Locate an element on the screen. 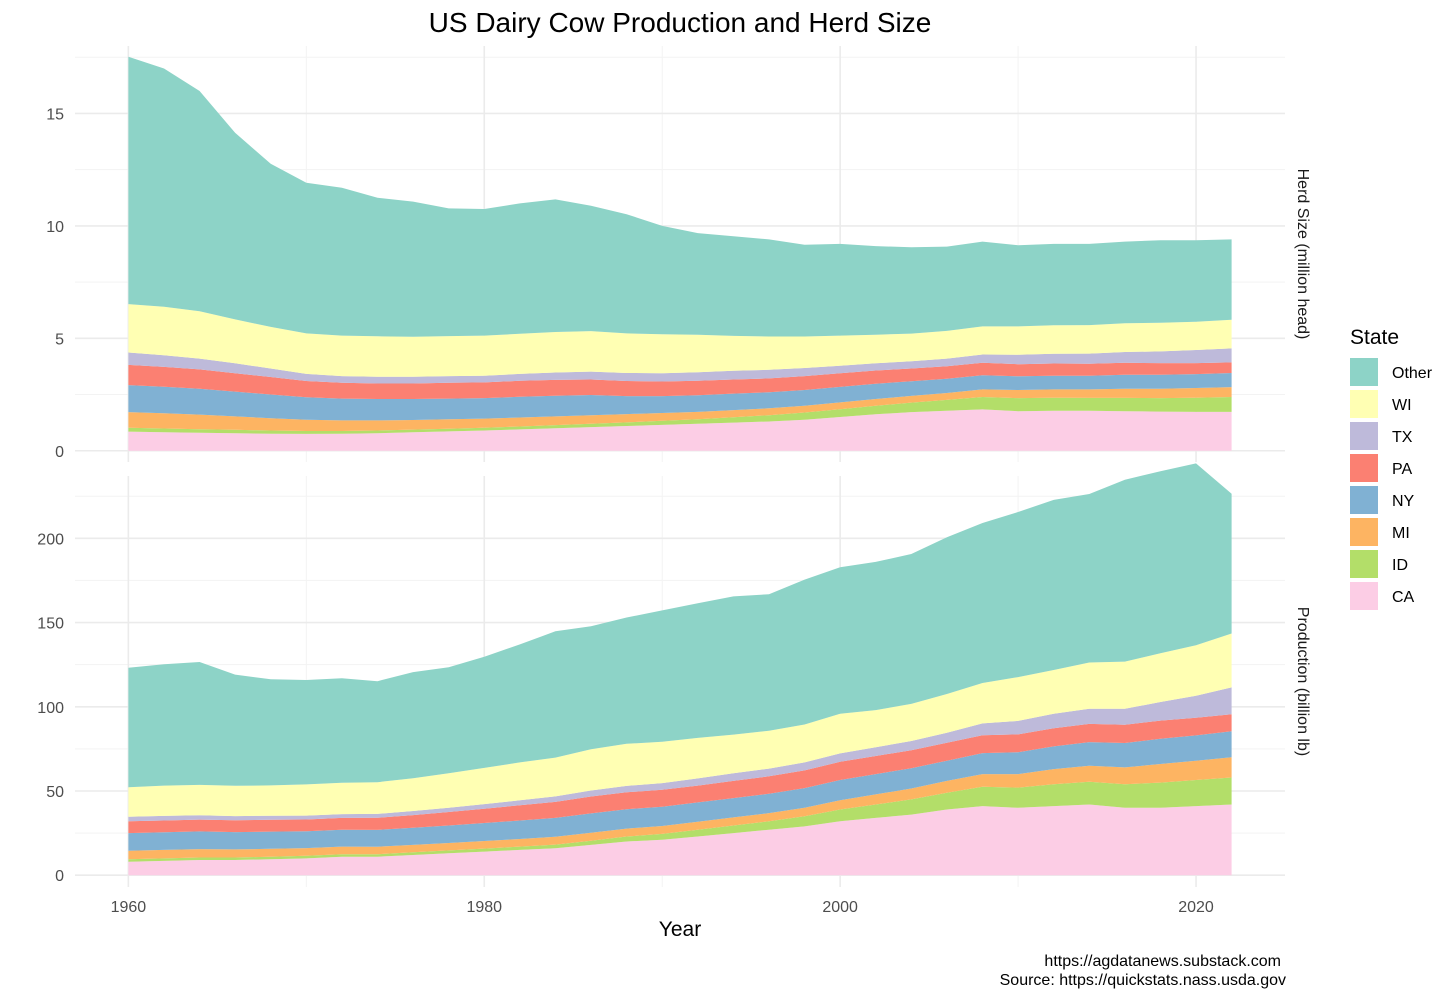 The width and height of the screenshot is (1456, 997). area-pa-production-billion-lb is located at coordinates (680, 774).